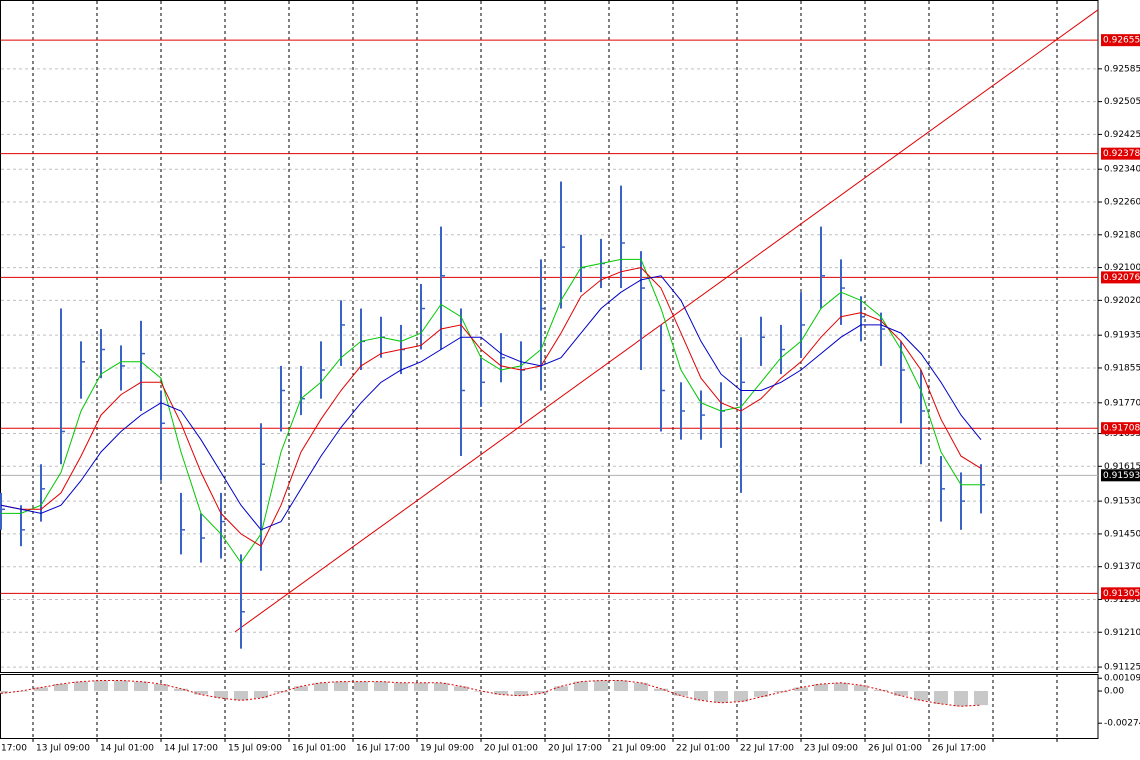 Image resolution: width=1140 pixels, height=760 pixels. What do you see at coordinates (1114, 692) in the screenshot?
I see `y2-tick-label: 0.00` at bounding box center [1114, 692].